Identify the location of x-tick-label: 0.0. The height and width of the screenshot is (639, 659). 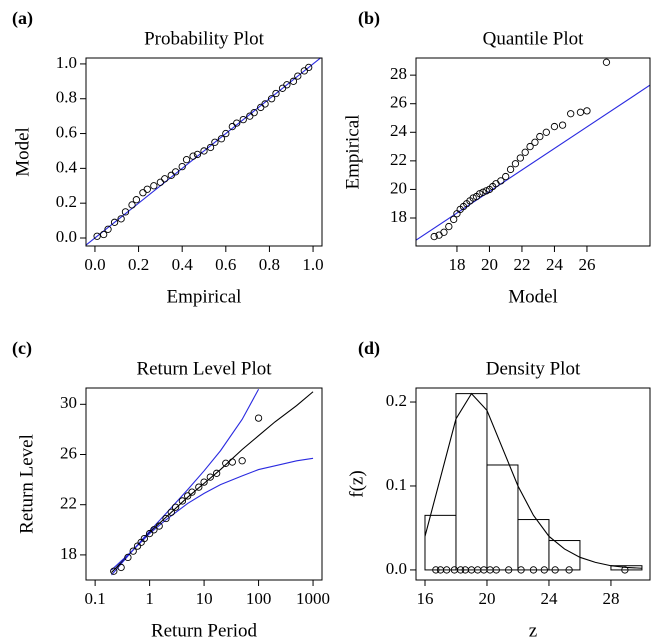
(94, 264).